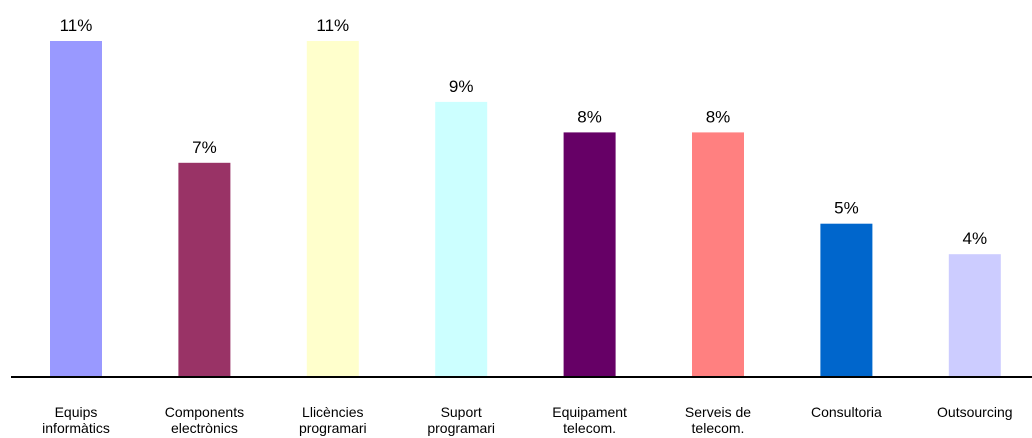  What do you see at coordinates (846, 208) in the screenshot?
I see `data-label: 5%` at bounding box center [846, 208].